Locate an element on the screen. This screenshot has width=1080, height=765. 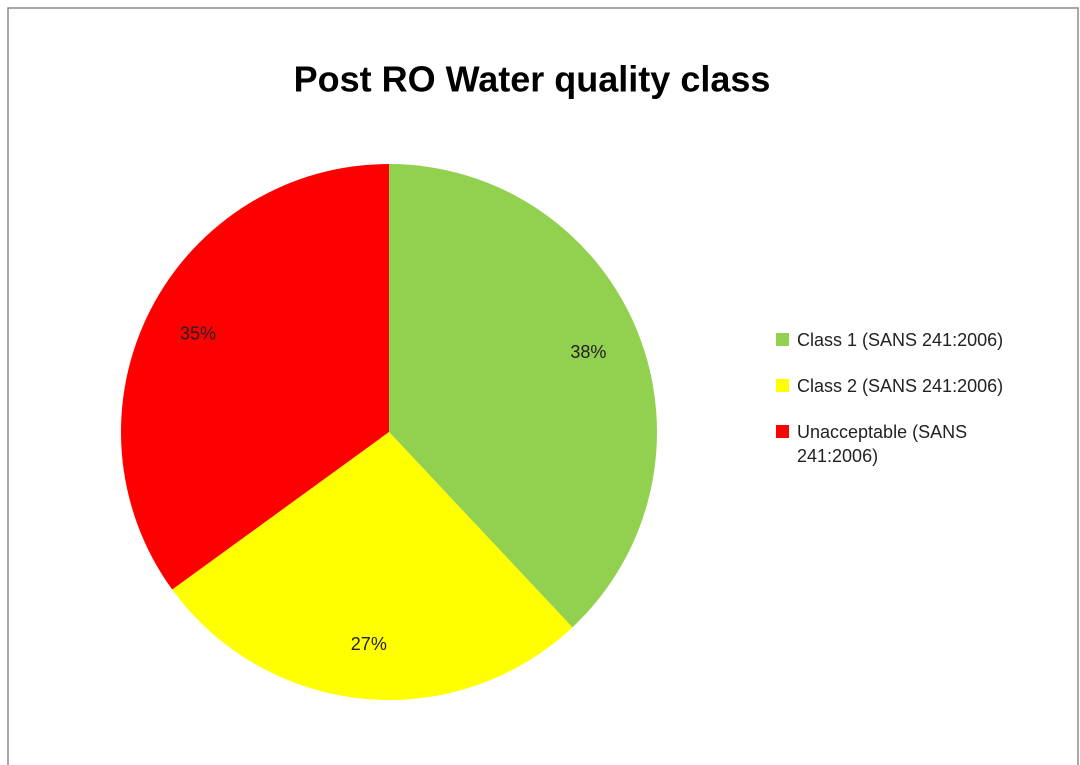
legend-label: Class 1 (SANS 241:2006) is located at coordinates (900, 340).